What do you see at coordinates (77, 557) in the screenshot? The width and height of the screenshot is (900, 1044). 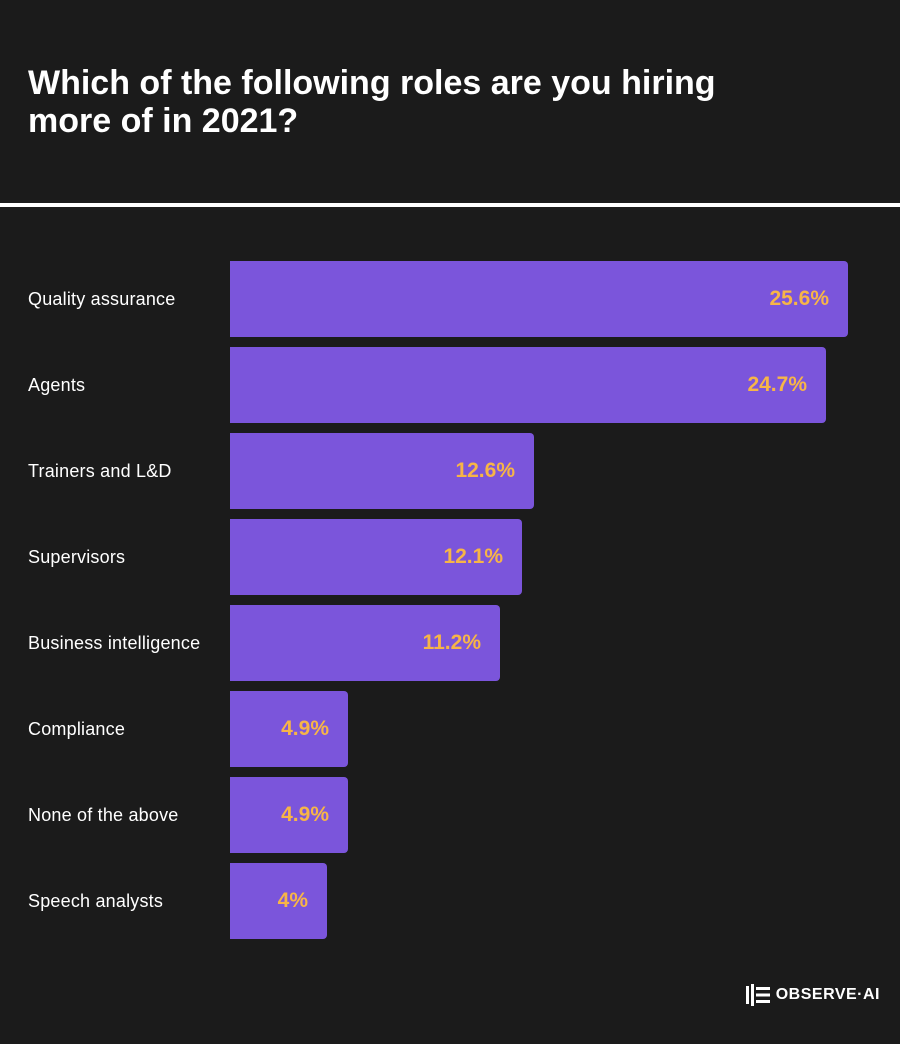 I see `category-label: Supervisors` at bounding box center [77, 557].